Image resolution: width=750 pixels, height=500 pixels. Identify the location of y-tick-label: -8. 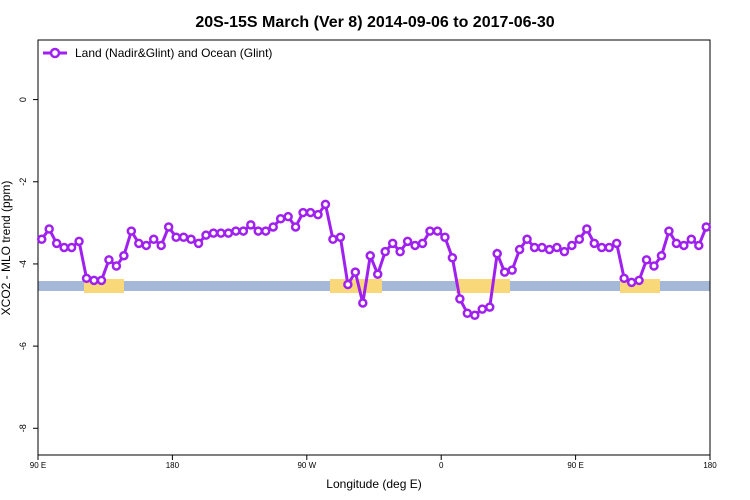
(23, 428).